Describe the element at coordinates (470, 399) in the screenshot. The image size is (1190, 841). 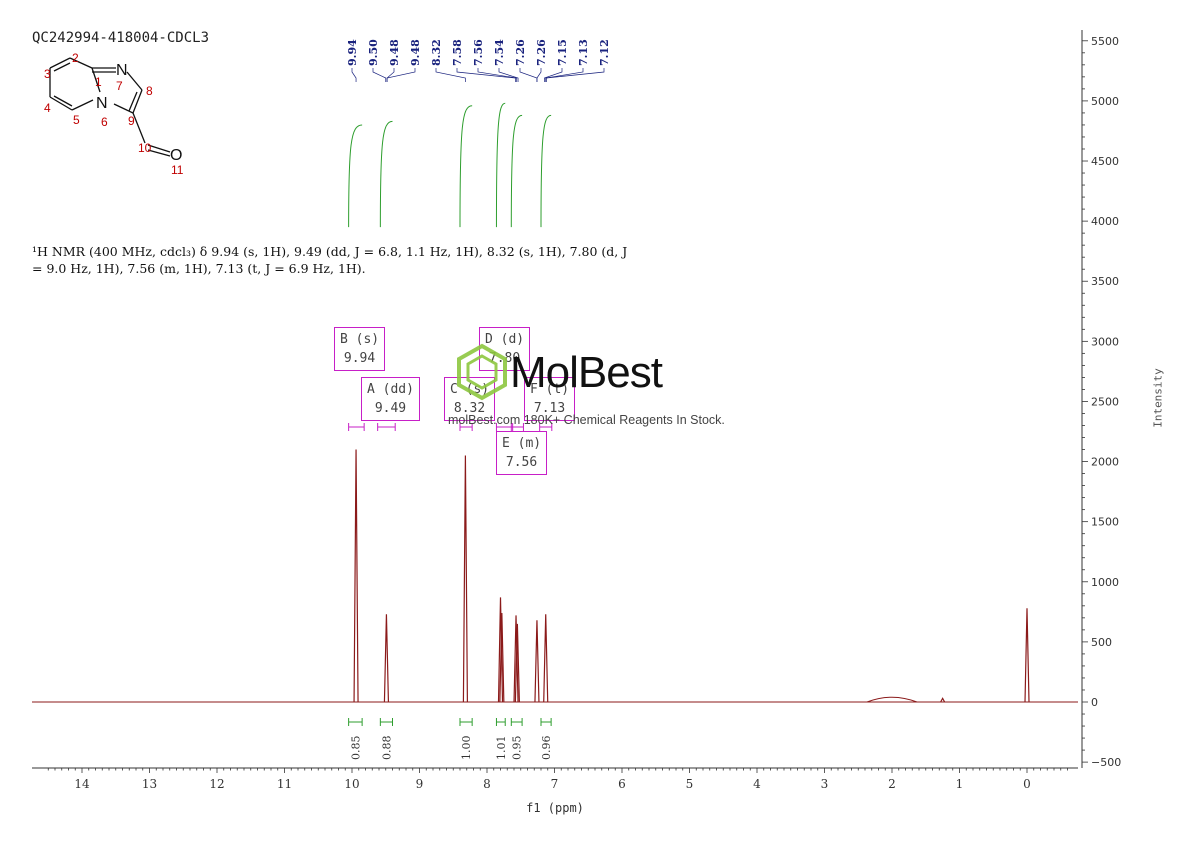
I see `multiplet-box: C (s) 8.32` at that location.